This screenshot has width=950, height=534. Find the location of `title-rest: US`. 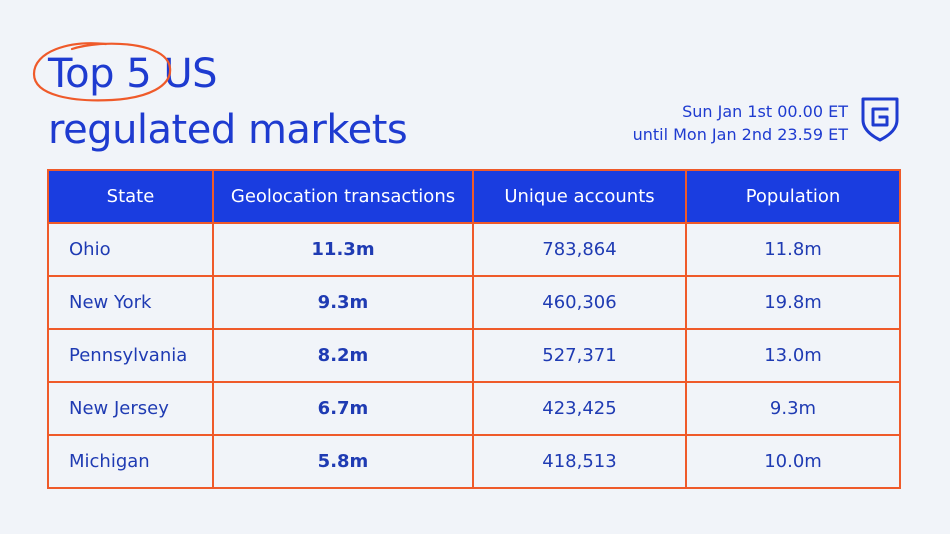

title-rest: US is located at coordinates (184, 74).